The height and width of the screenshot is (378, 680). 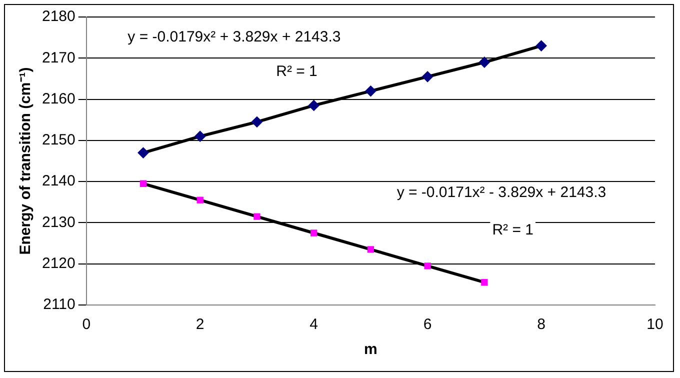 What do you see at coordinates (371, 349) in the screenshot?
I see `x-axis-title: m` at bounding box center [371, 349].